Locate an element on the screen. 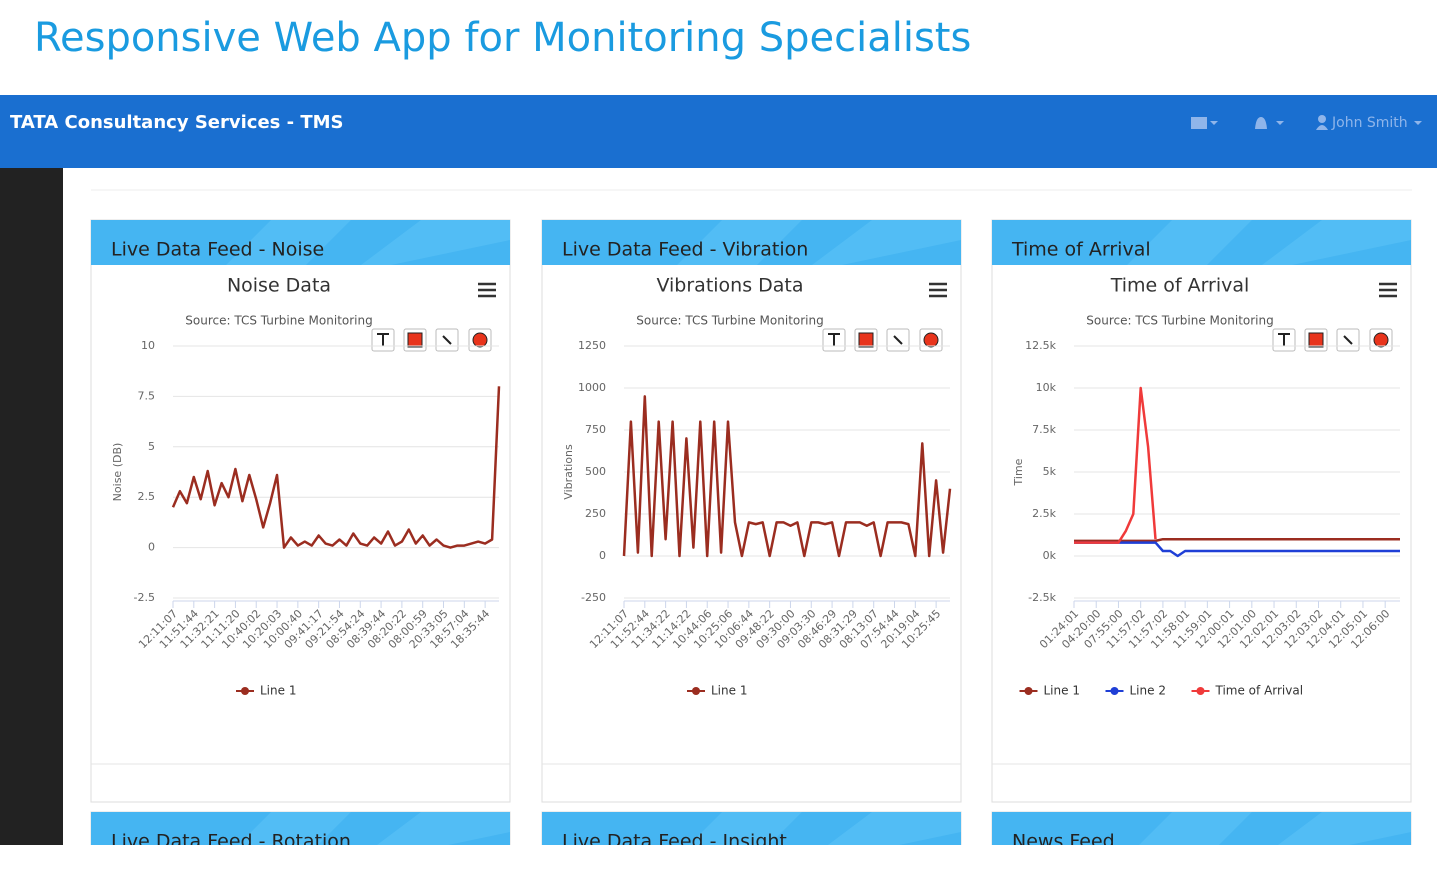 The width and height of the screenshot is (1437, 895). panel-heading-text: Time of Arrival is located at coordinates (1081, 250).